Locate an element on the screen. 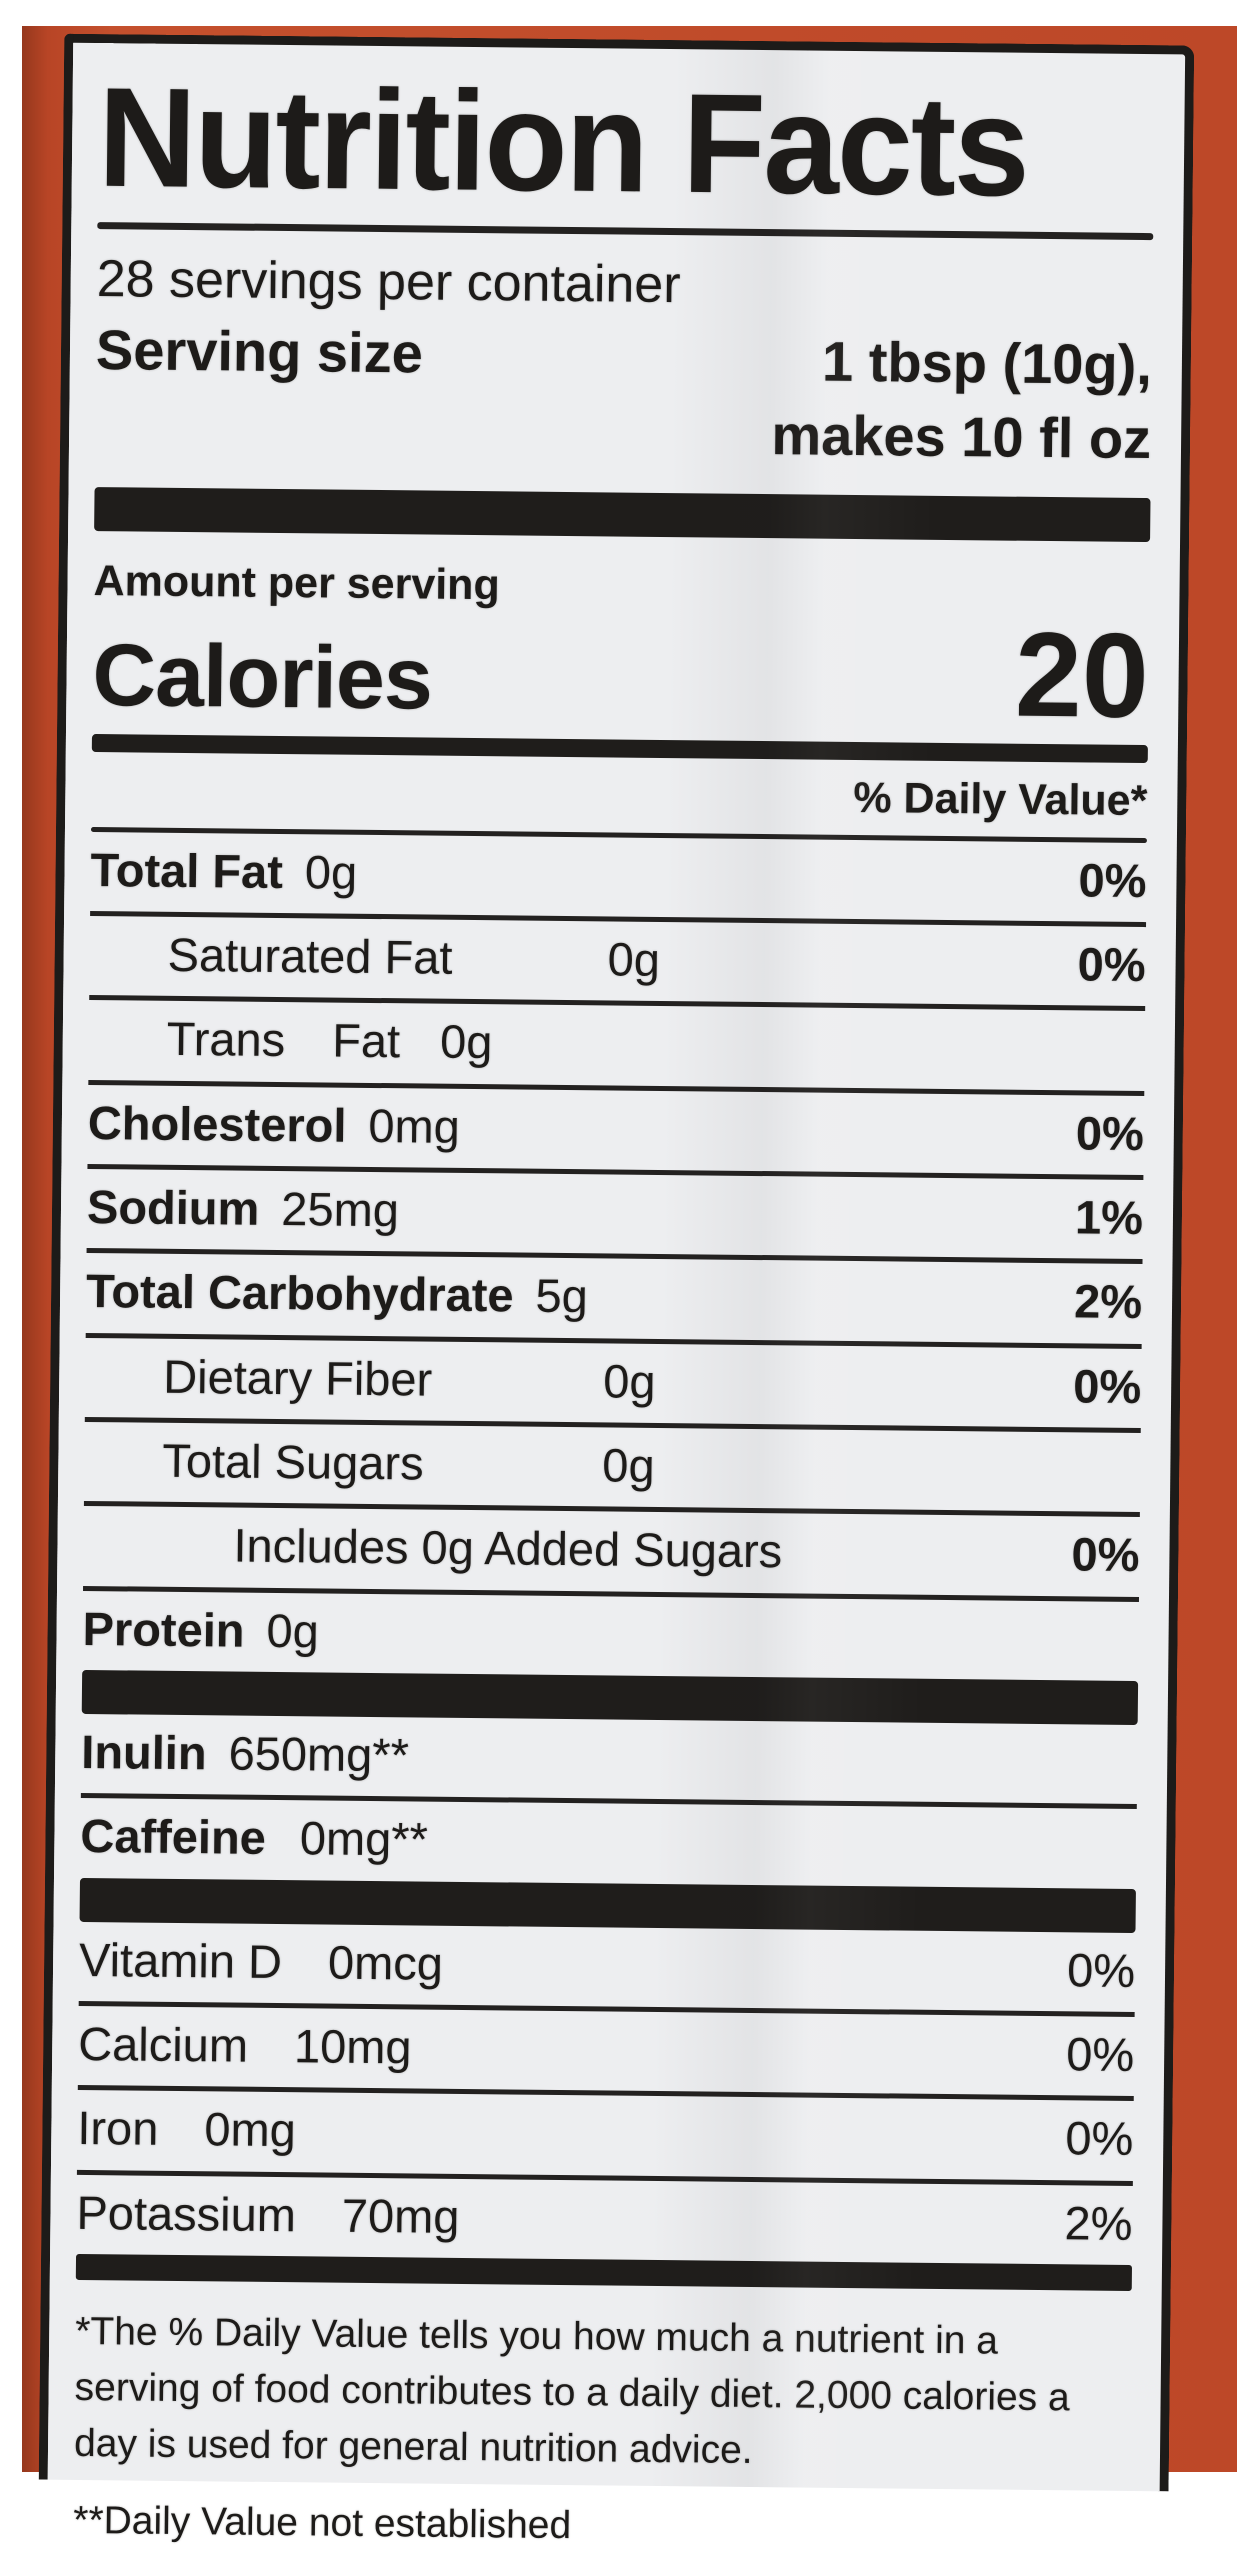 The image size is (1257, 2560). nutrient-name: Iron is located at coordinates (118, 2128).